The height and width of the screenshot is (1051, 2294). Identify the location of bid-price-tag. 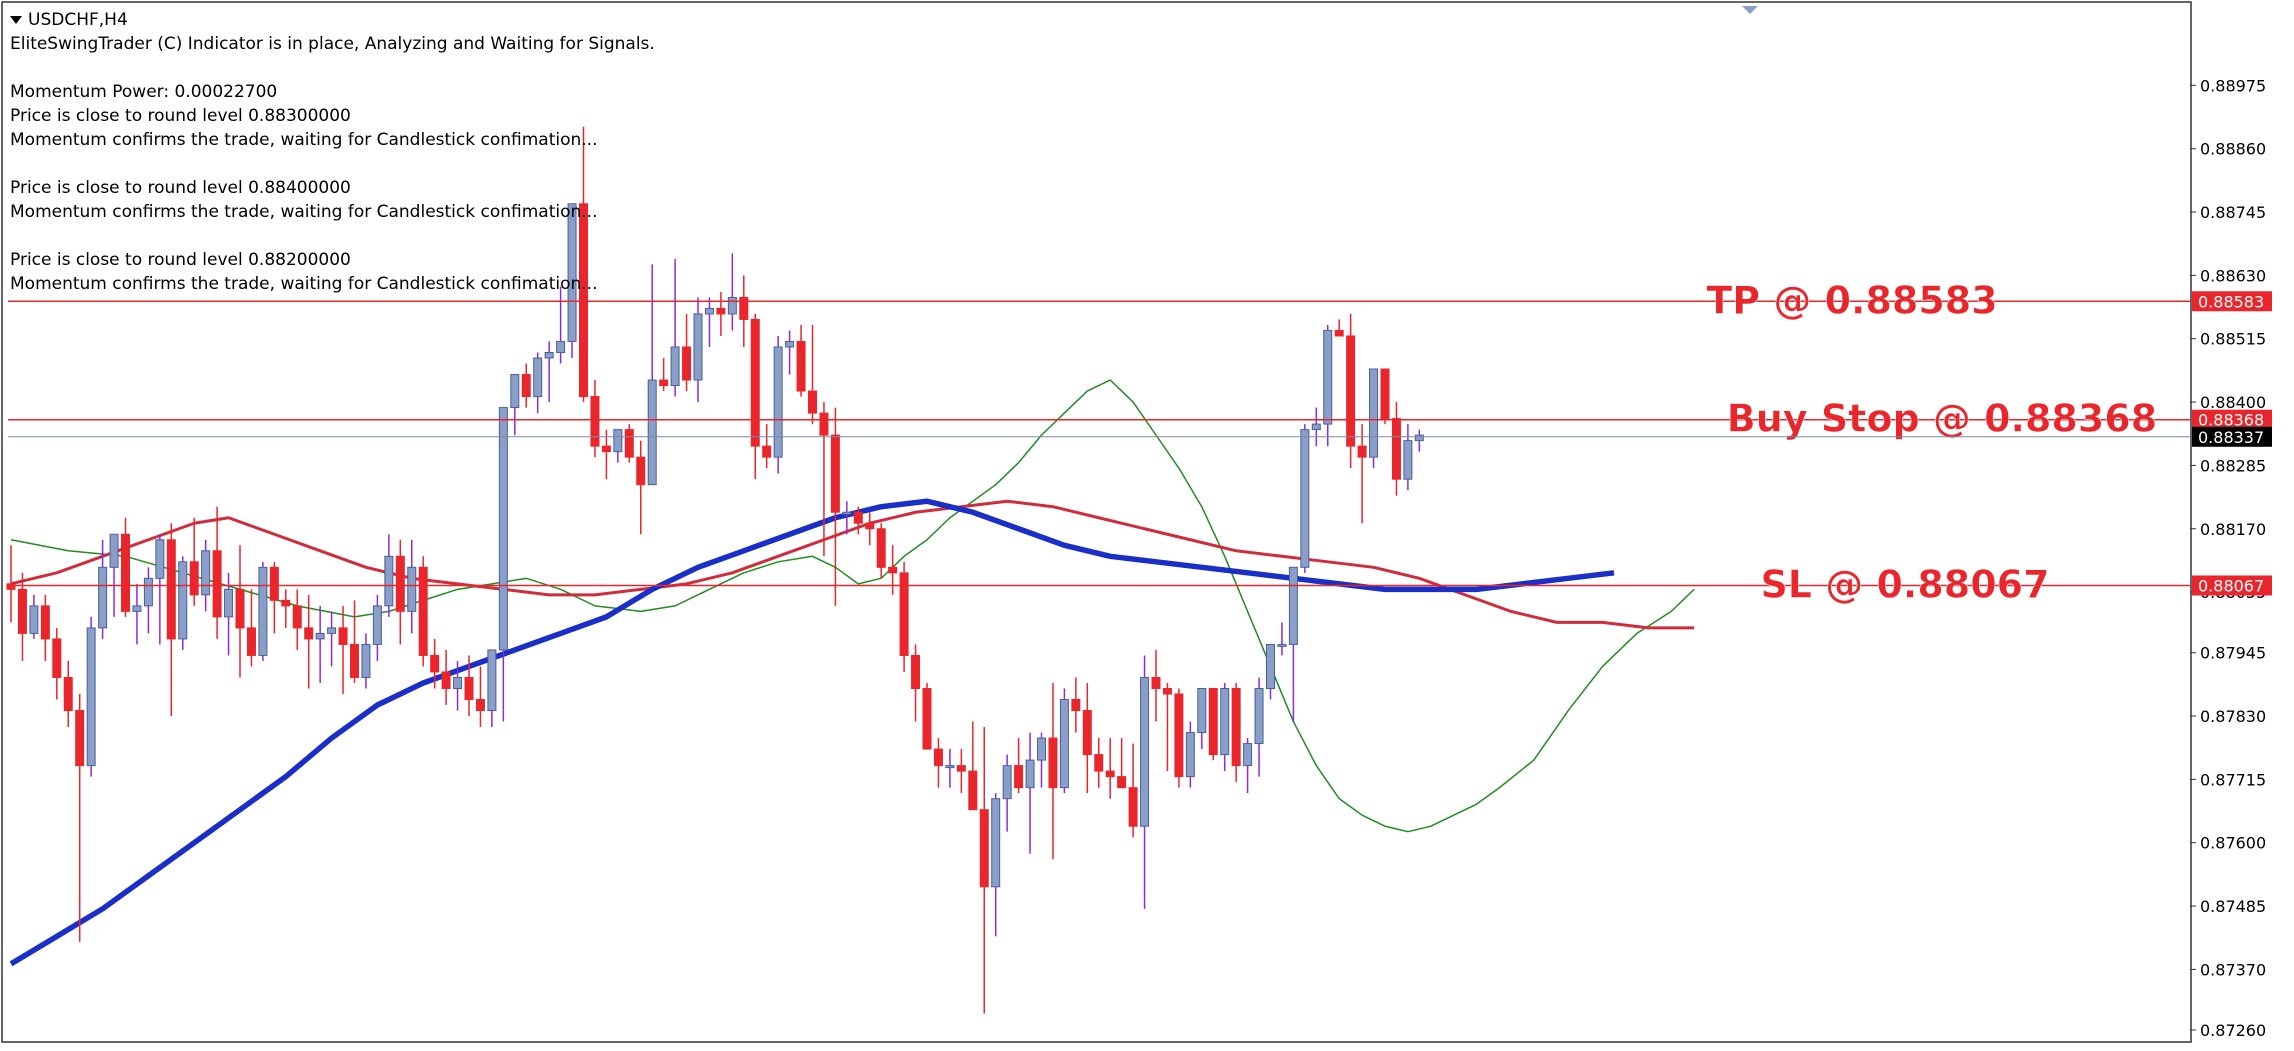
(2232, 436).